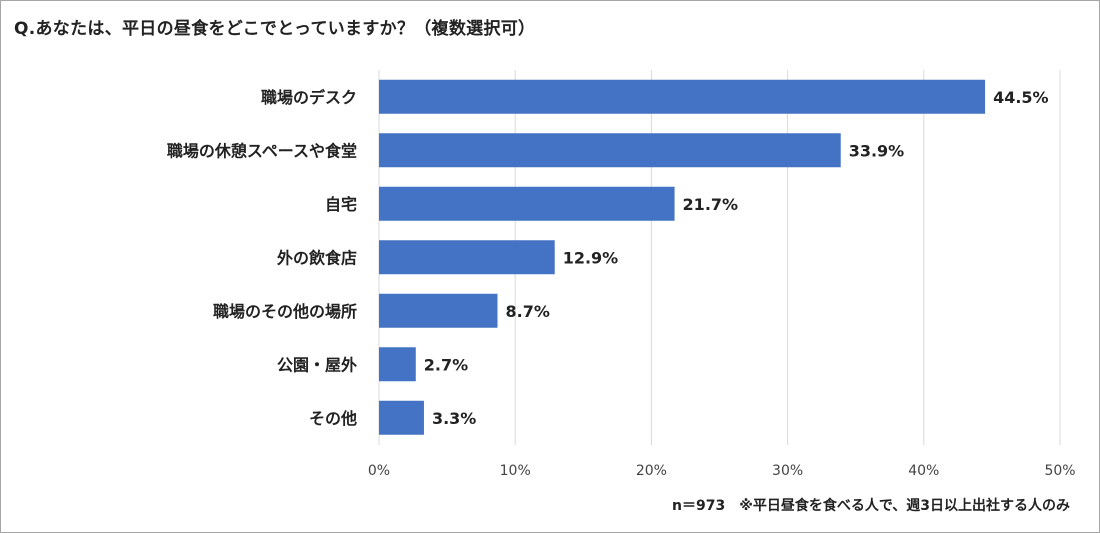 This screenshot has height=533, width=1100. What do you see at coordinates (309, 97) in the screenshot?
I see `category-label: 職場のデスク` at bounding box center [309, 97].